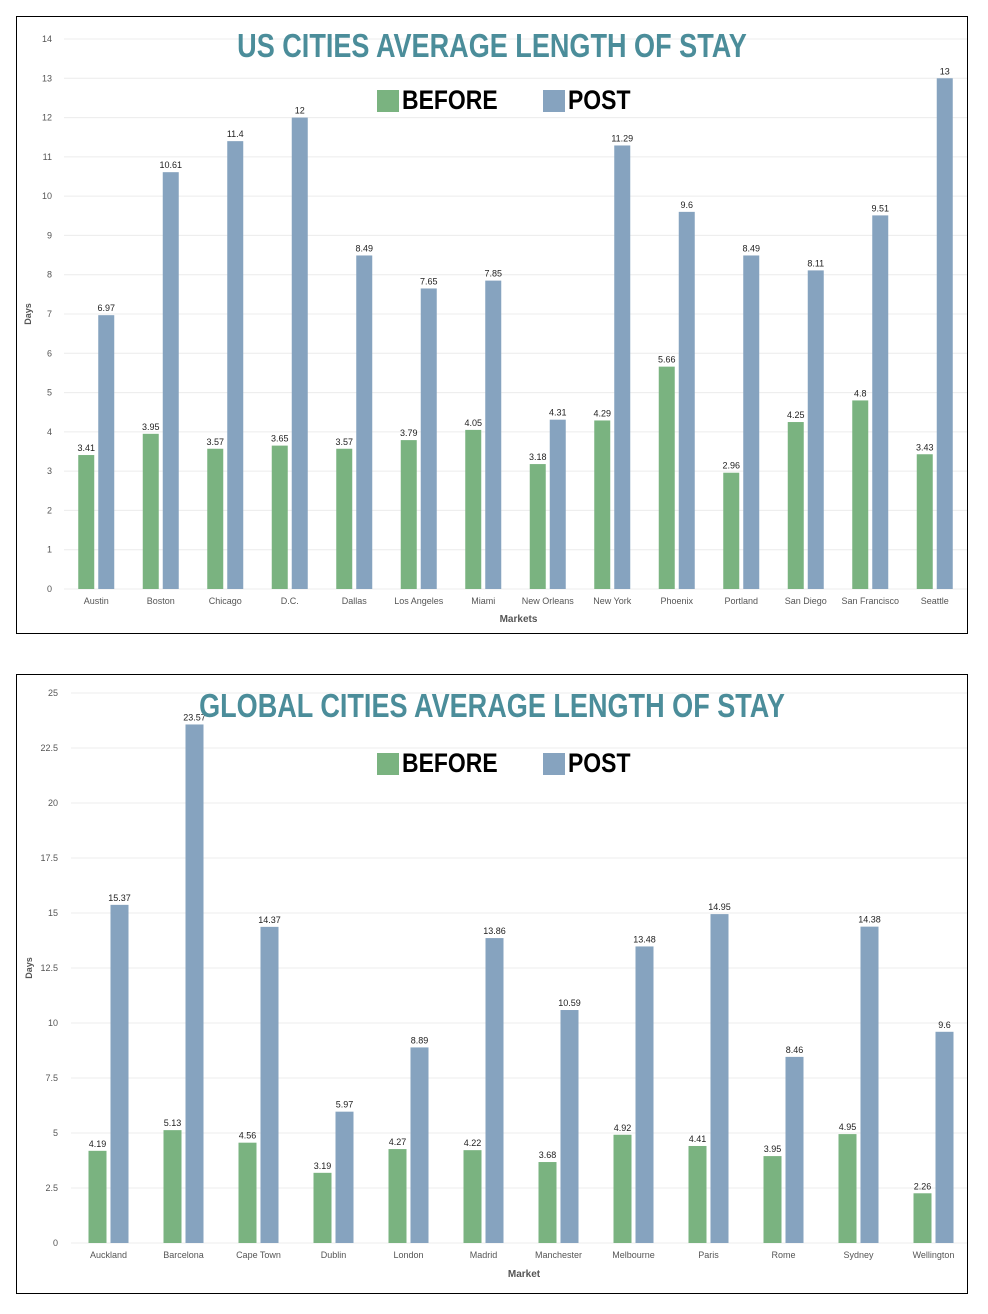 Image resolution: width=988 pixels, height=1314 pixels. Describe the element at coordinates (269, 920) in the screenshot. I see `data-label-post: 14.37` at that location.